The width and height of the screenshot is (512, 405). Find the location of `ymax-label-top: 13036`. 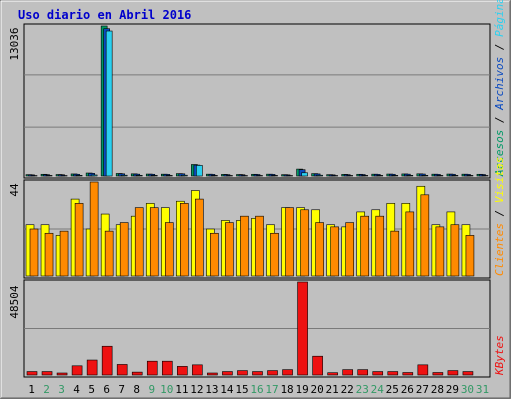

ymax-label-top: 13036 is located at coordinates (14, 43).